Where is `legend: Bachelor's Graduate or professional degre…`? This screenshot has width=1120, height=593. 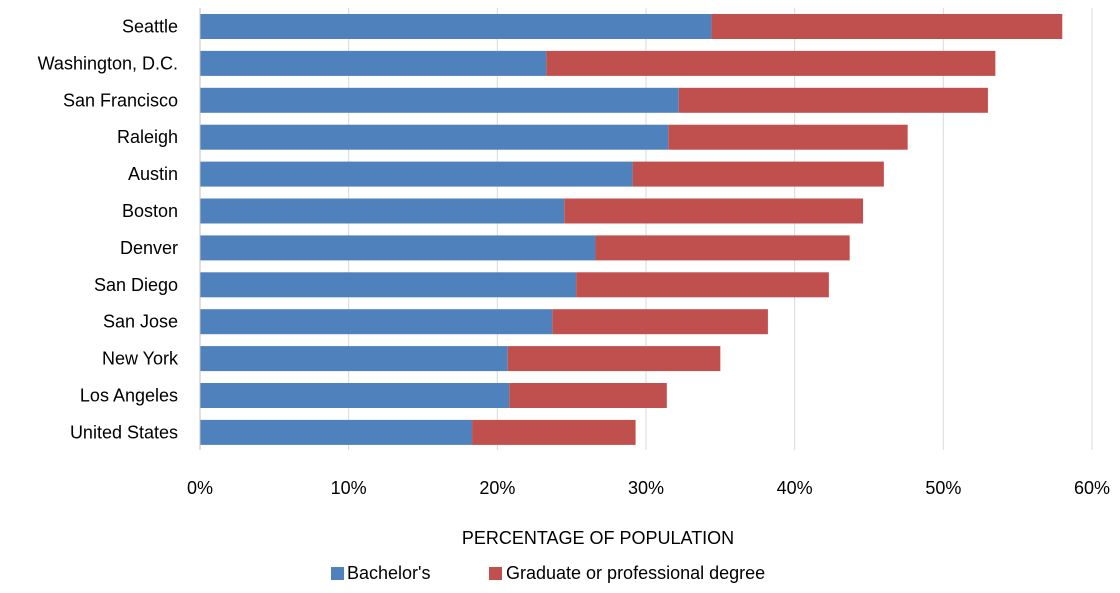
legend: Bachelor's Graduate or professional degre… is located at coordinates (548, 573).